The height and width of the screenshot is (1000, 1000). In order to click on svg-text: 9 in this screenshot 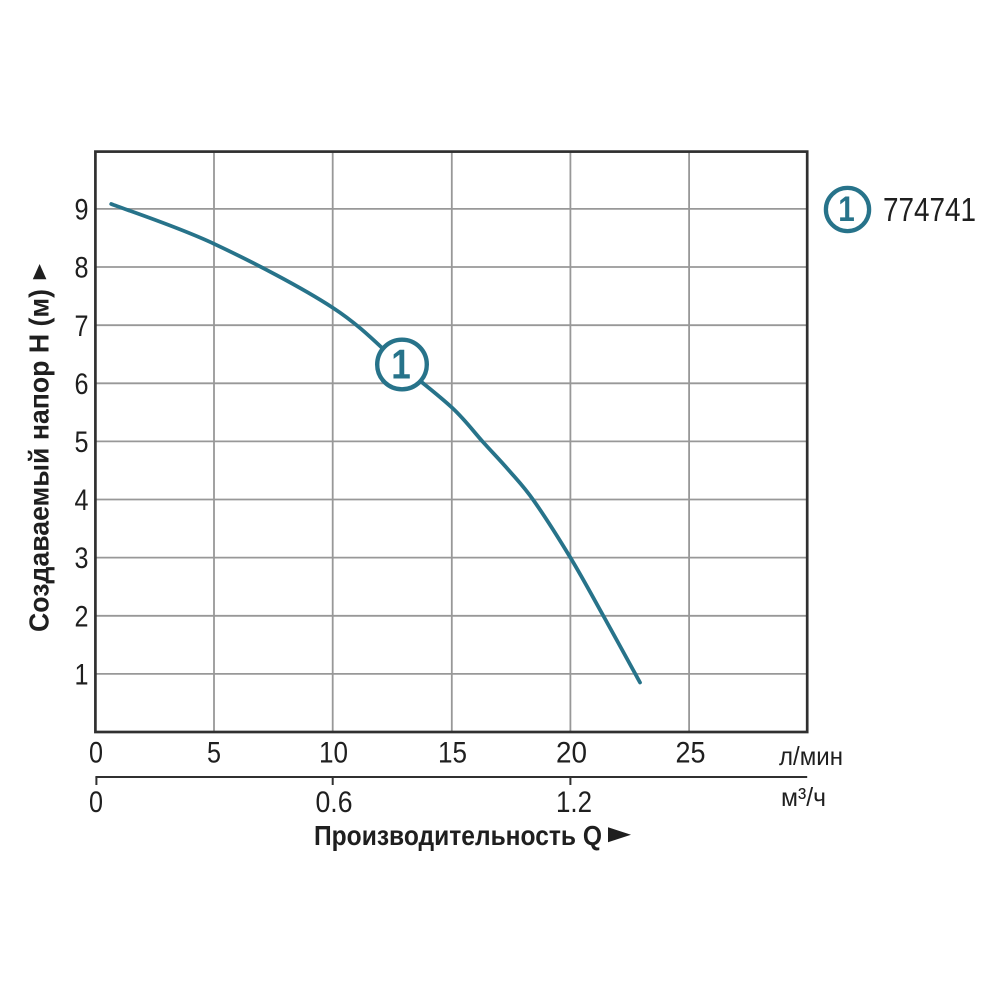, I will do `click(82, 210)`.